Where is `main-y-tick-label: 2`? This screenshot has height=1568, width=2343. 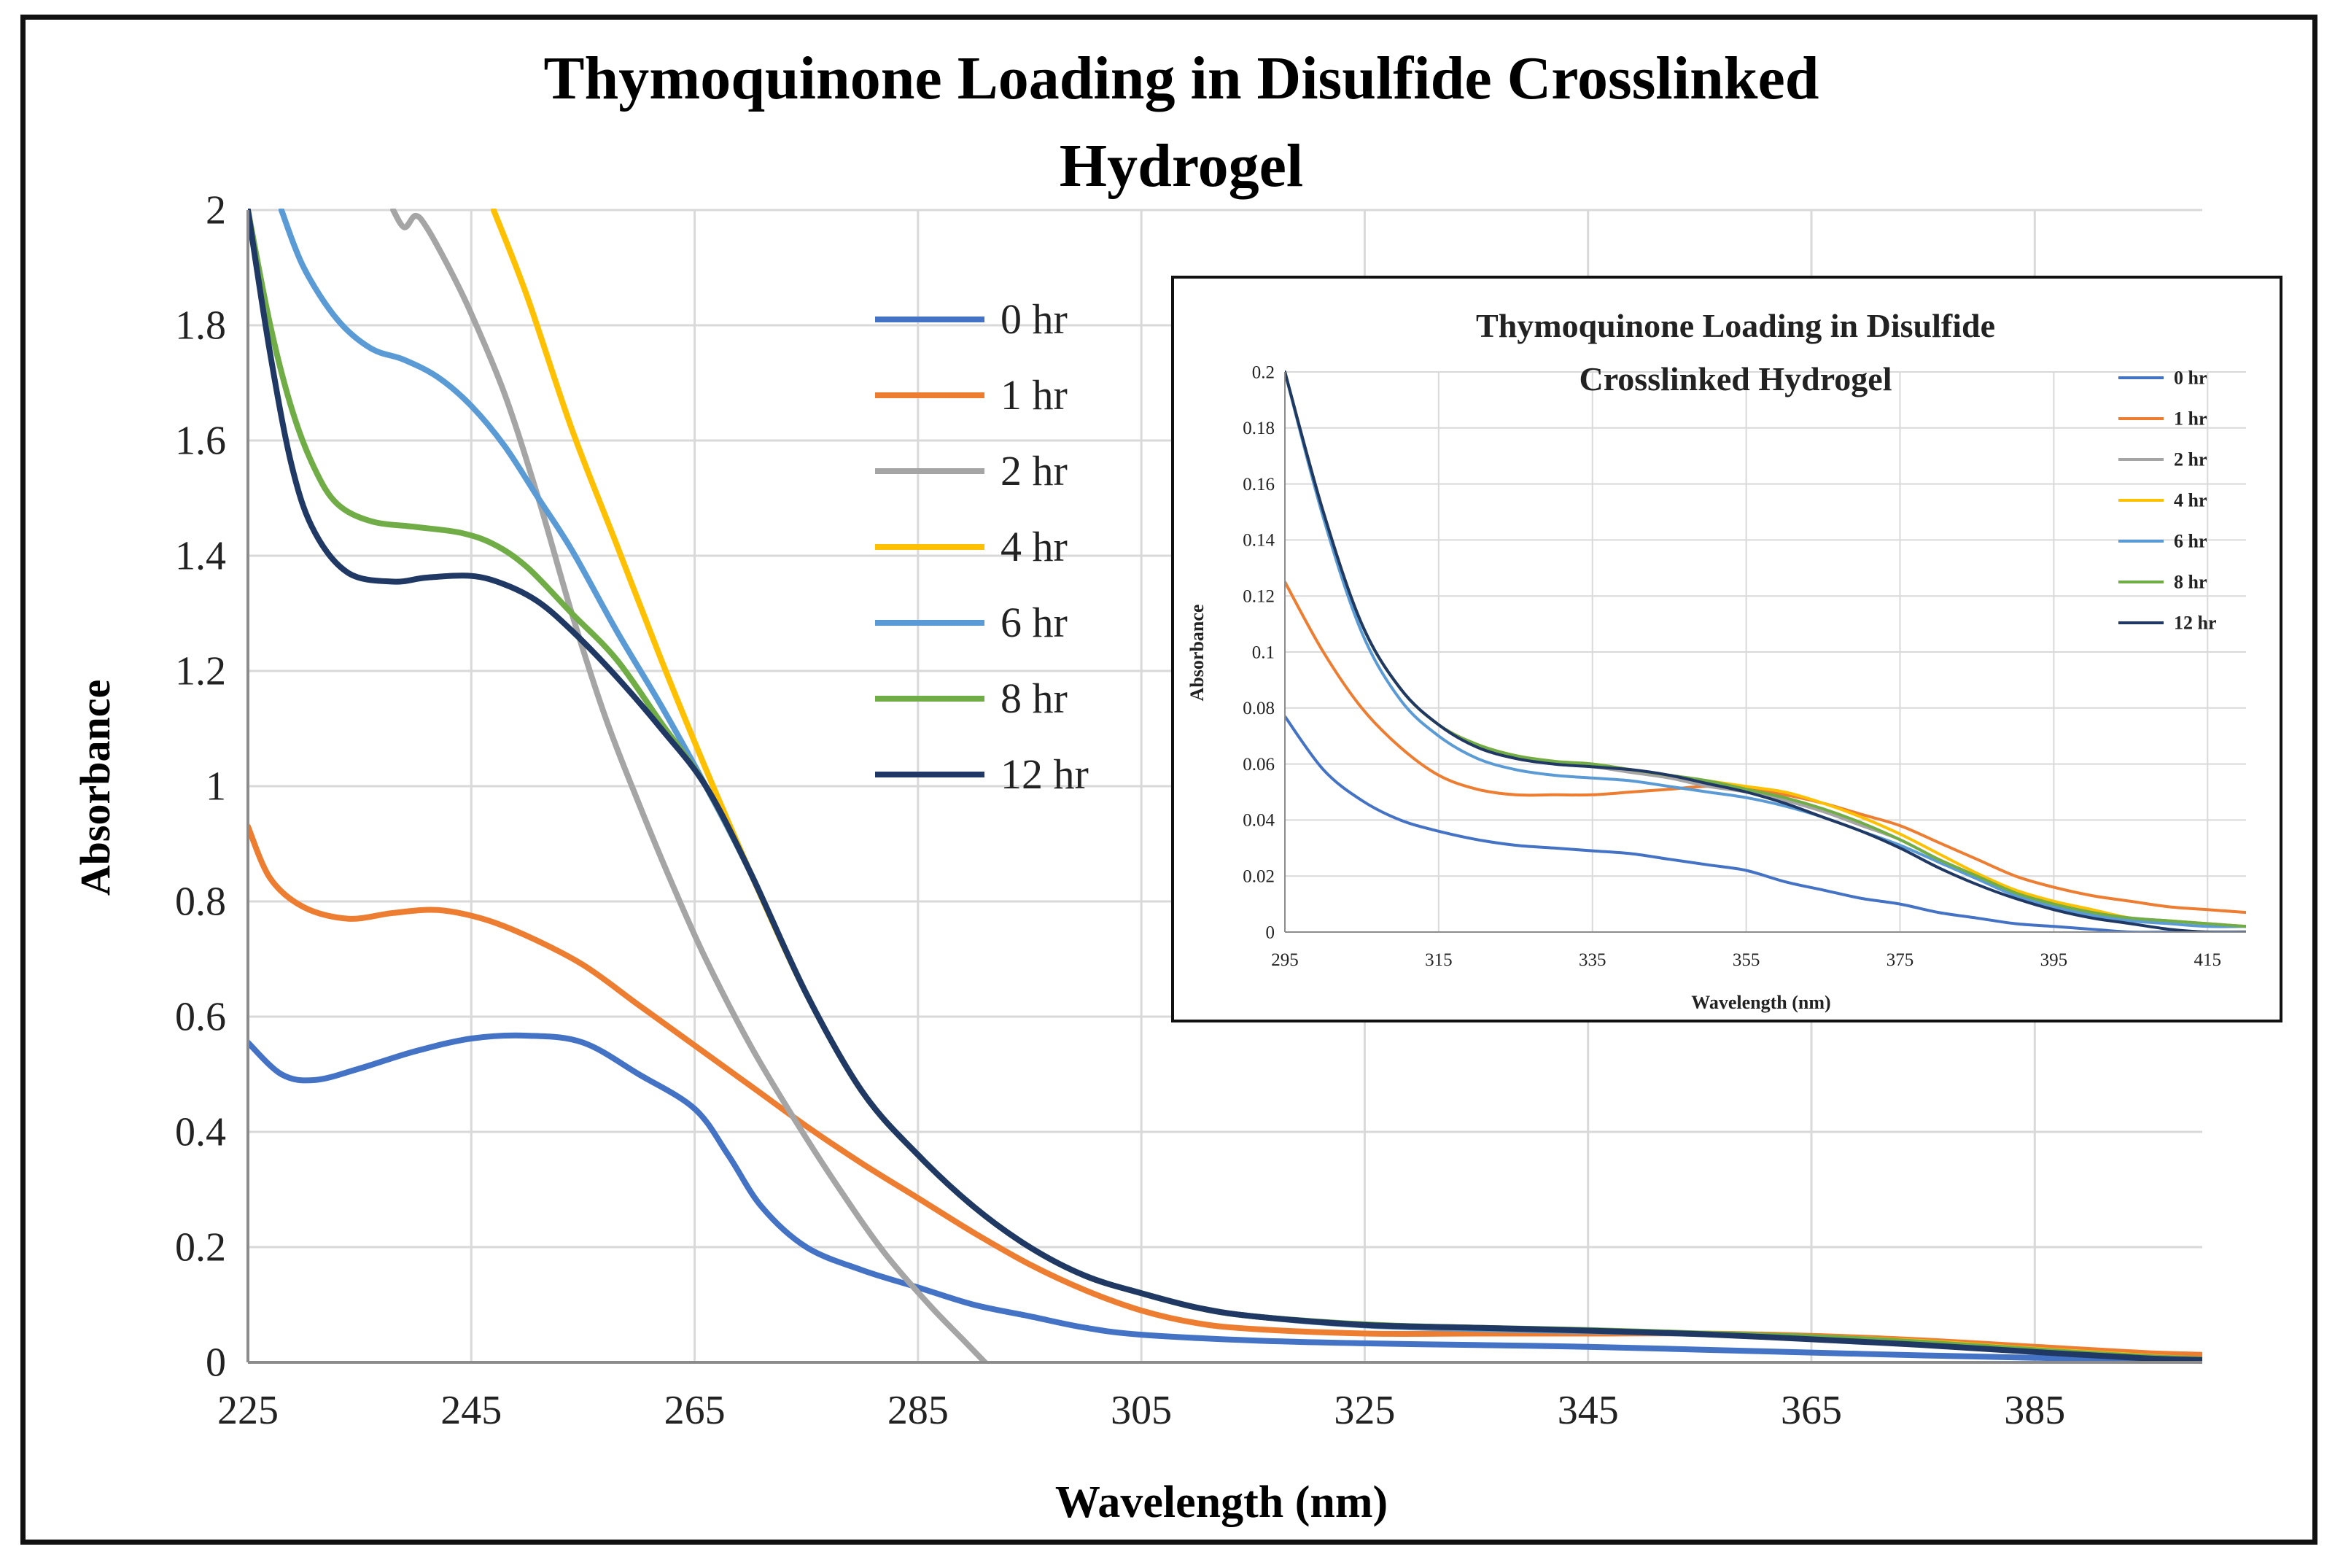
main-y-tick-label: 2 is located at coordinates (216, 210).